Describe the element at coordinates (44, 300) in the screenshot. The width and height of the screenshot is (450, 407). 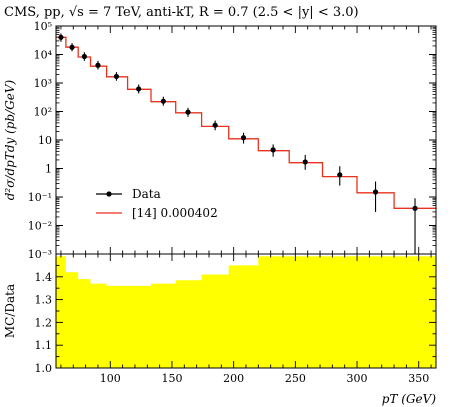
I see `ratio-y-tick-label: 1.3` at that location.